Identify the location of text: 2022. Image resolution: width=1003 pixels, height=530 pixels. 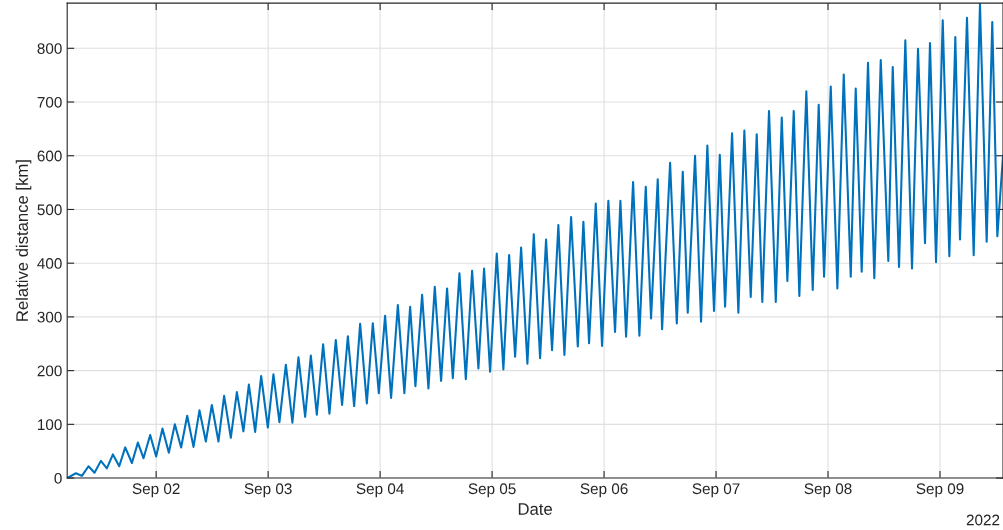
(983, 520).